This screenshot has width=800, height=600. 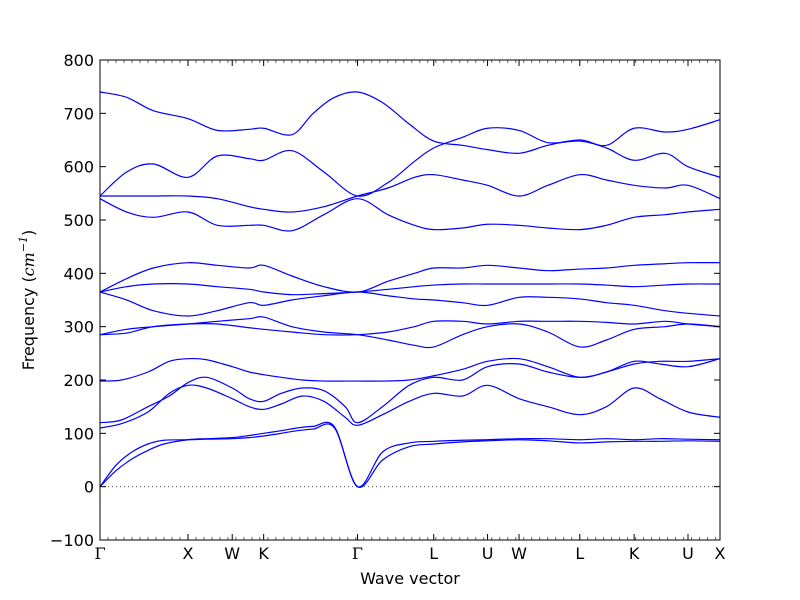 What do you see at coordinates (28, 323) in the screenshot?
I see `y-axis-title-prefix: Frequency (` at bounding box center [28, 323].